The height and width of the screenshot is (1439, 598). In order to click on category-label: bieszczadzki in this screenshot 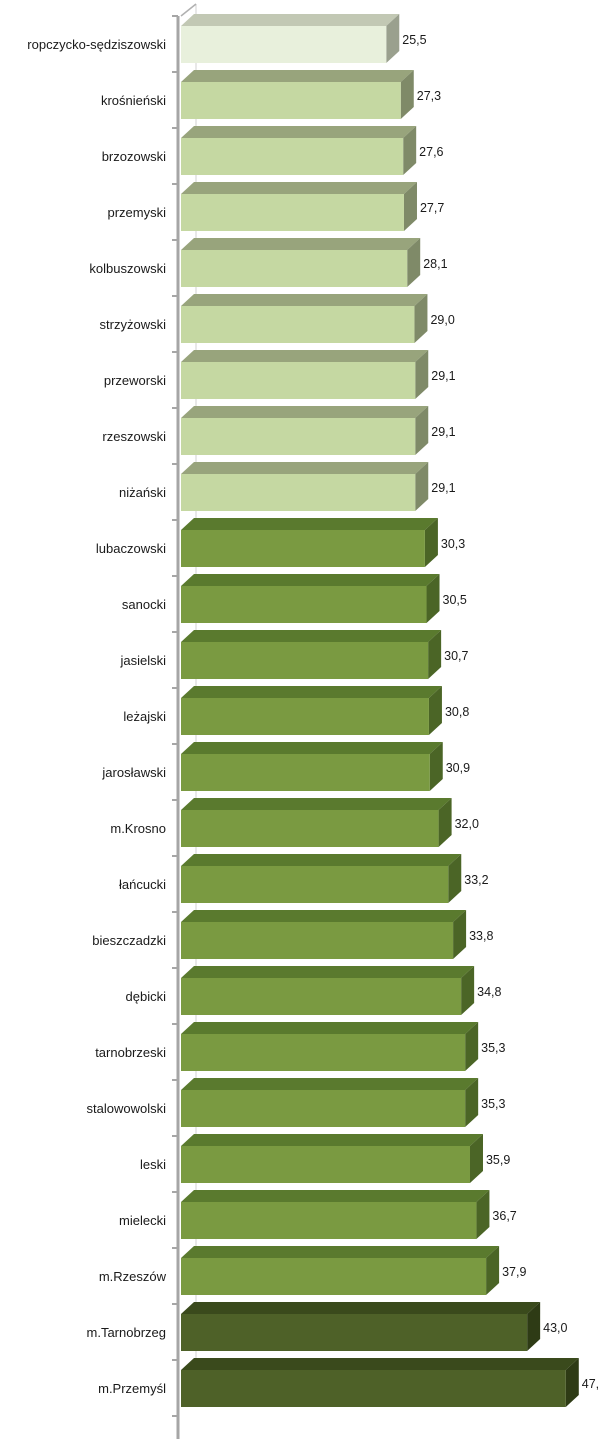, I will do `click(129, 940)`.